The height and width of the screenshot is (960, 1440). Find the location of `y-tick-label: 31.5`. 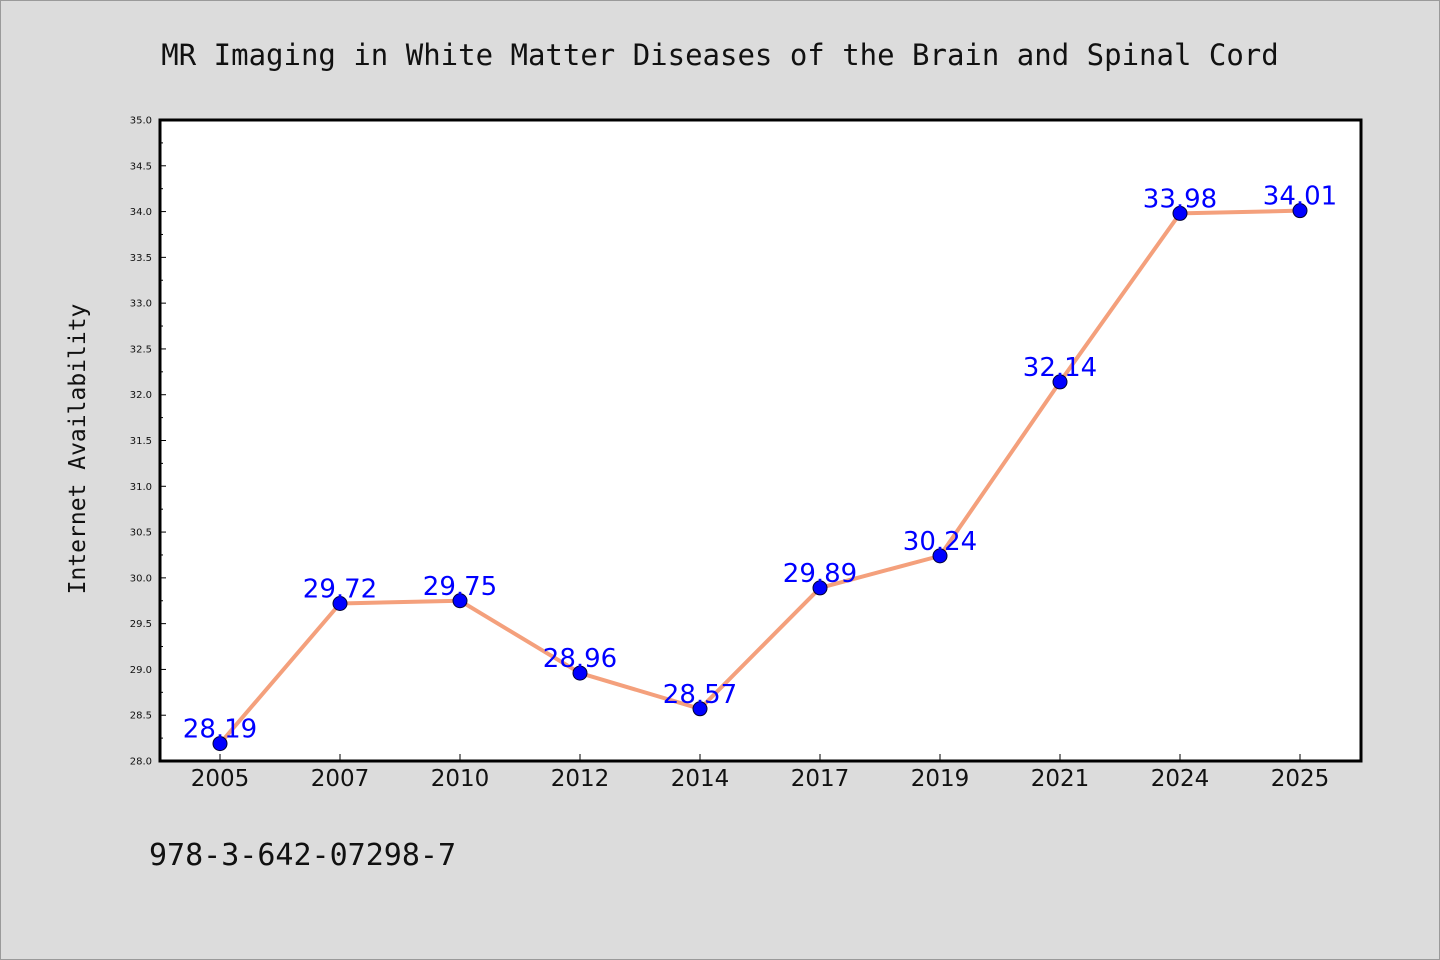

y-tick-label: 31.5 is located at coordinates (141, 441).